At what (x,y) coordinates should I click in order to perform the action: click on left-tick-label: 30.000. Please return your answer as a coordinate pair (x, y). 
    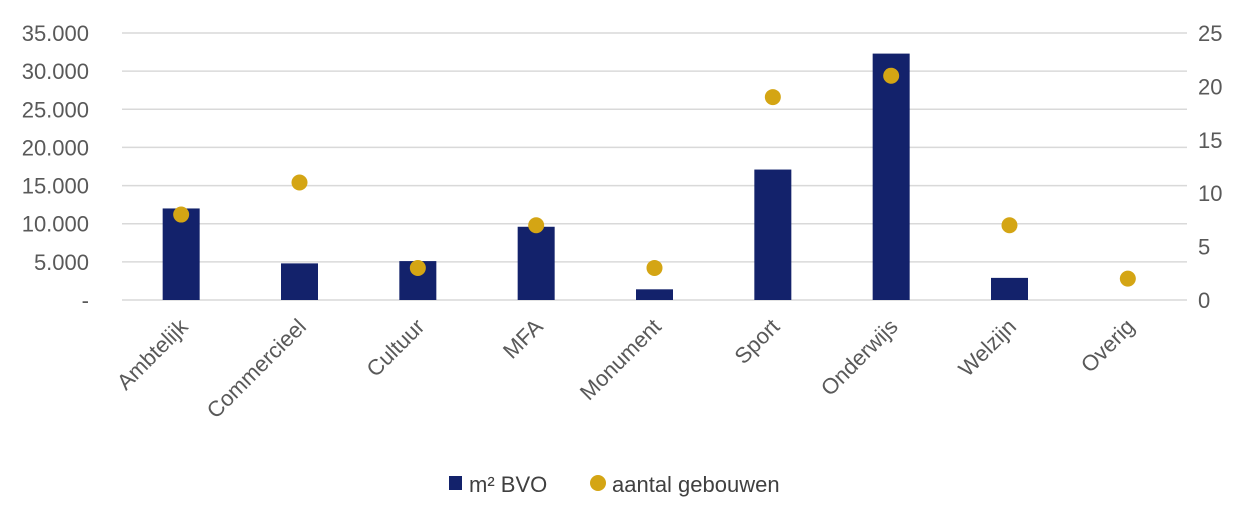
    Looking at the image, I should click on (55, 71).